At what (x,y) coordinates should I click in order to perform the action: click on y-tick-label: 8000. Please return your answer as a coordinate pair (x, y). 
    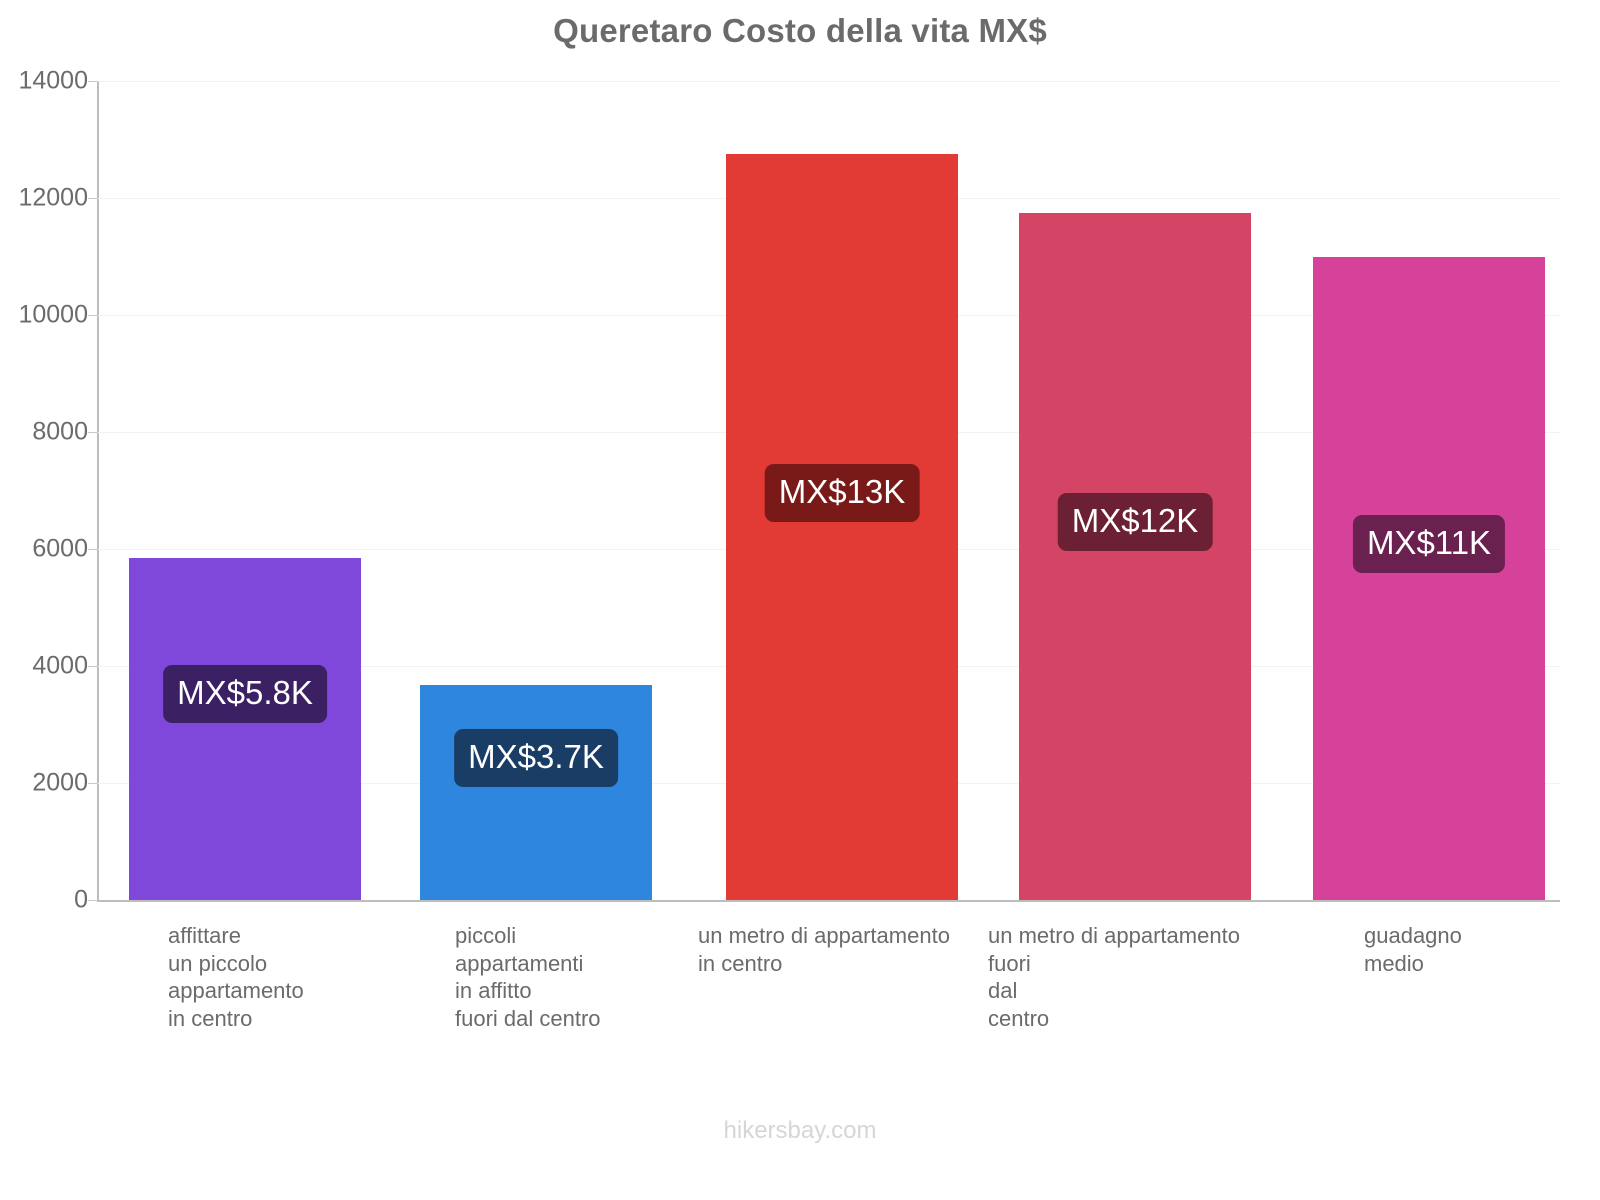
    Looking at the image, I should click on (60, 431).